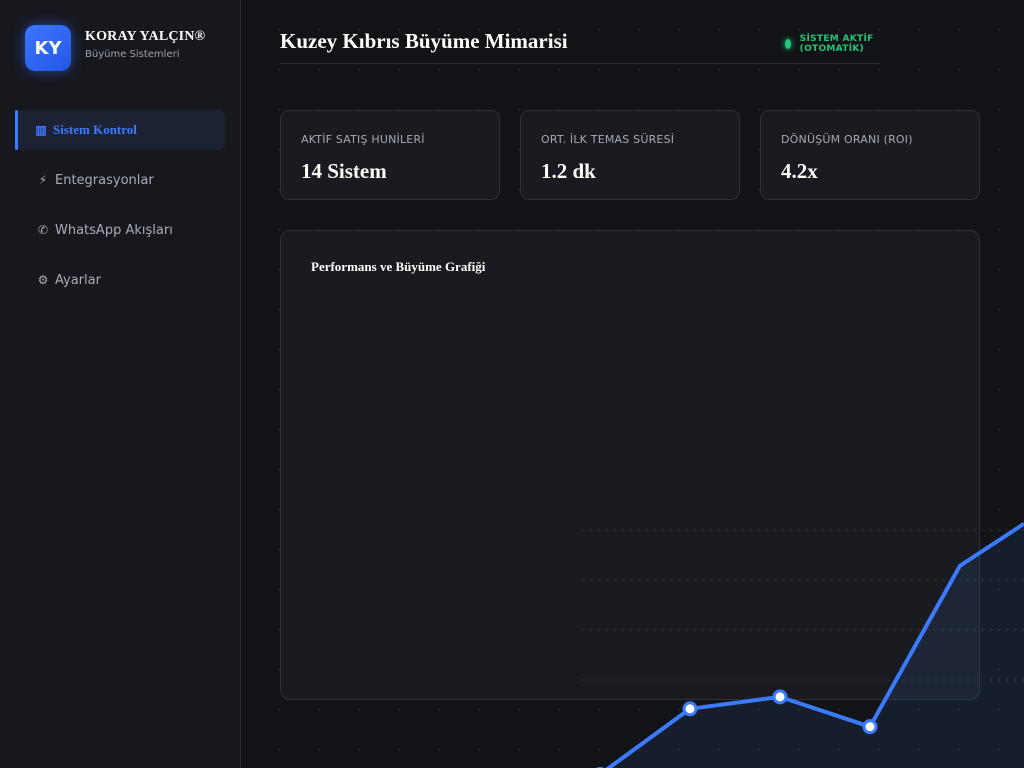 The width and height of the screenshot is (1024, 768). What do you see at coordinates (95, 129) in the screenshot?
I see `sidebar-item-label: Sistem Kontrol` at bounding box center [95, 129].